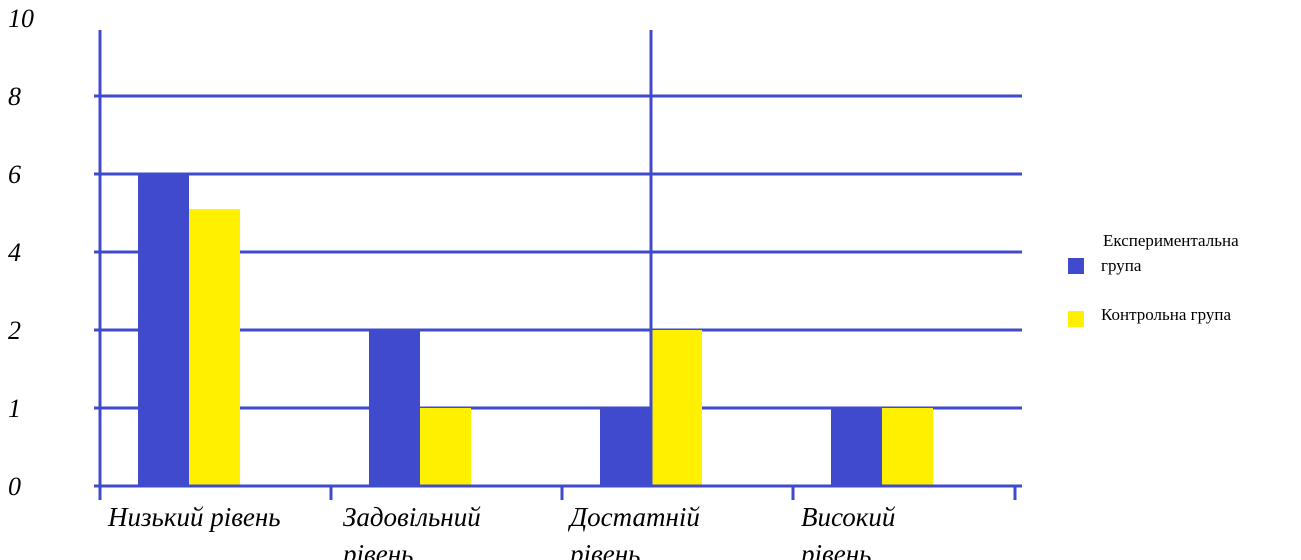 Image resolution: width=1301 pixels, height=560 pixels. I want to click on y-tick-label: 2, so click(14, 330).